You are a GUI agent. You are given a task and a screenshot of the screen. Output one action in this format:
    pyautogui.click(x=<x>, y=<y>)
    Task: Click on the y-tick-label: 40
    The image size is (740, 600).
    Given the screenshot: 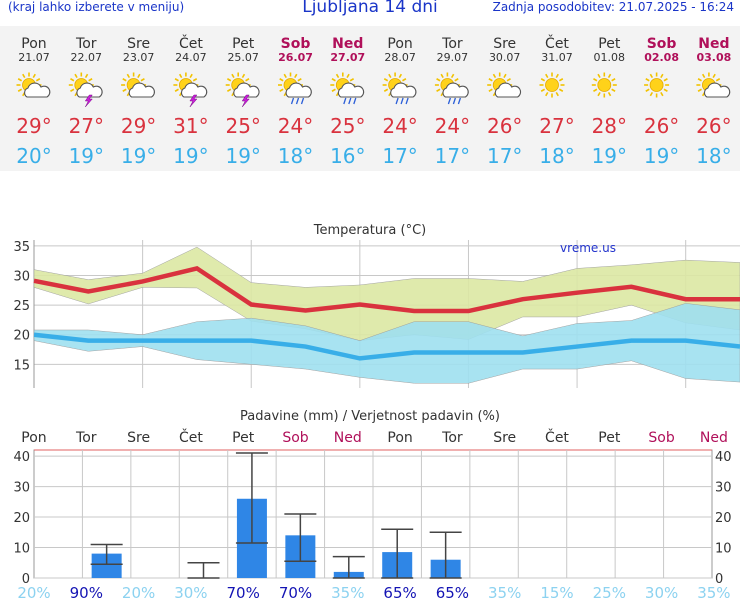 What is the action you would take?
    pyautogui.click(x=21, y=457)
    